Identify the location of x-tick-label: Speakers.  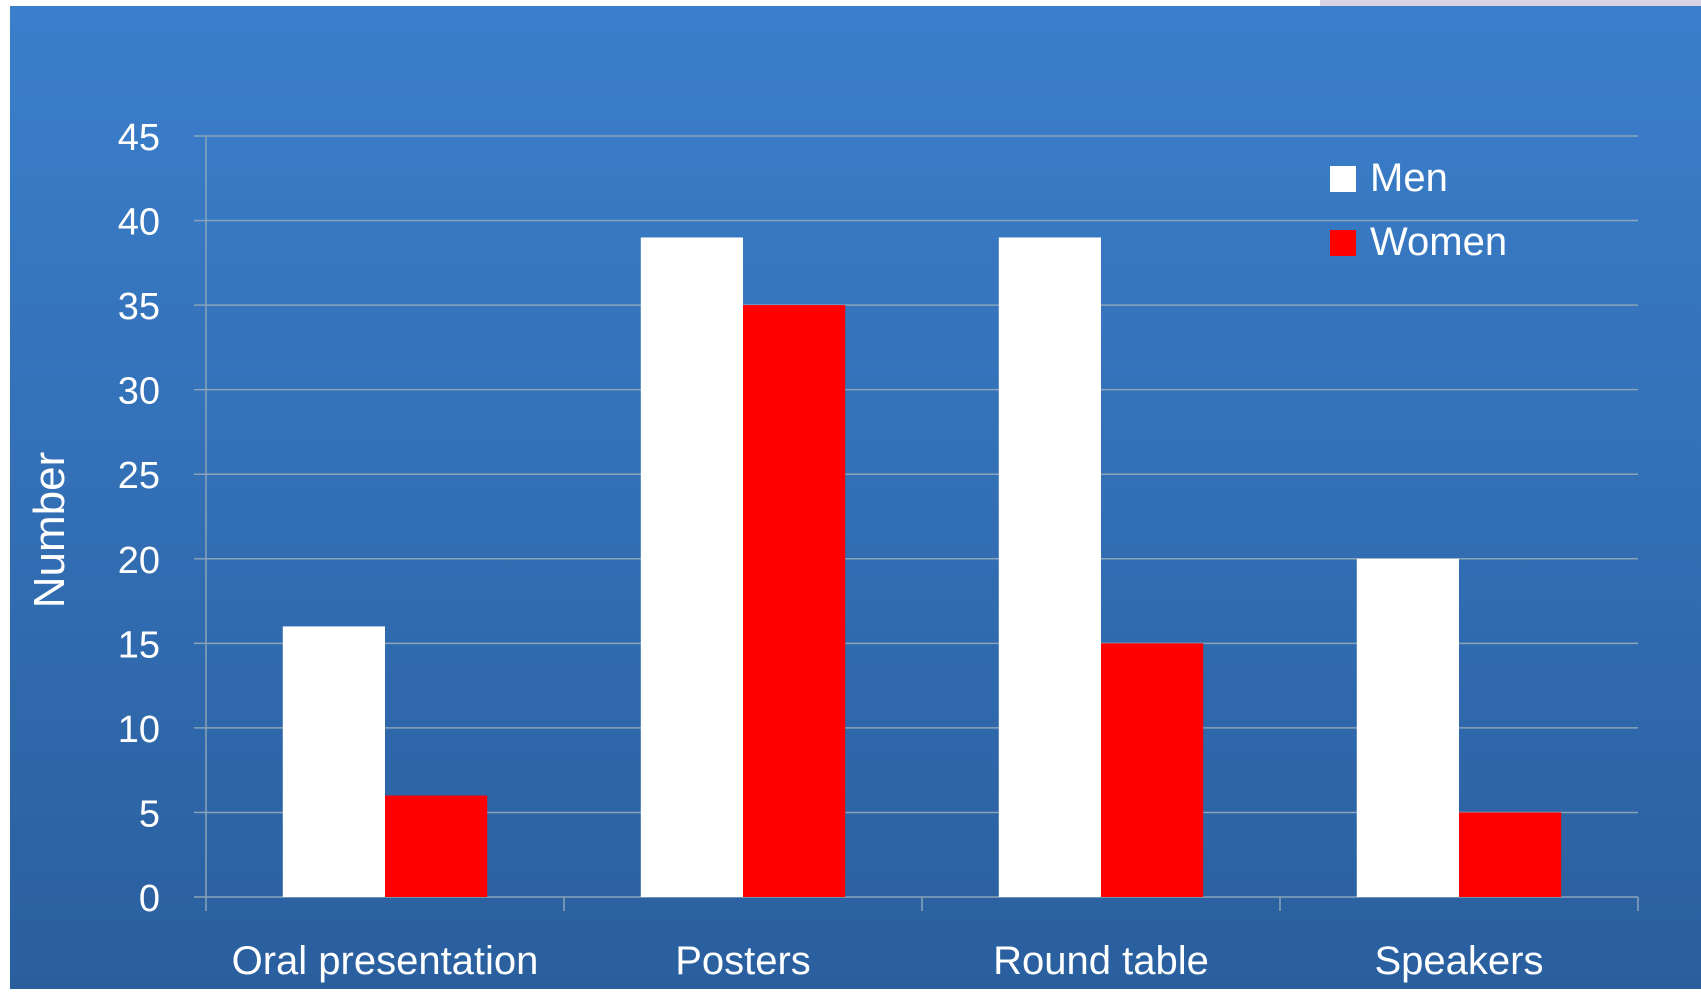
(1459, 961).